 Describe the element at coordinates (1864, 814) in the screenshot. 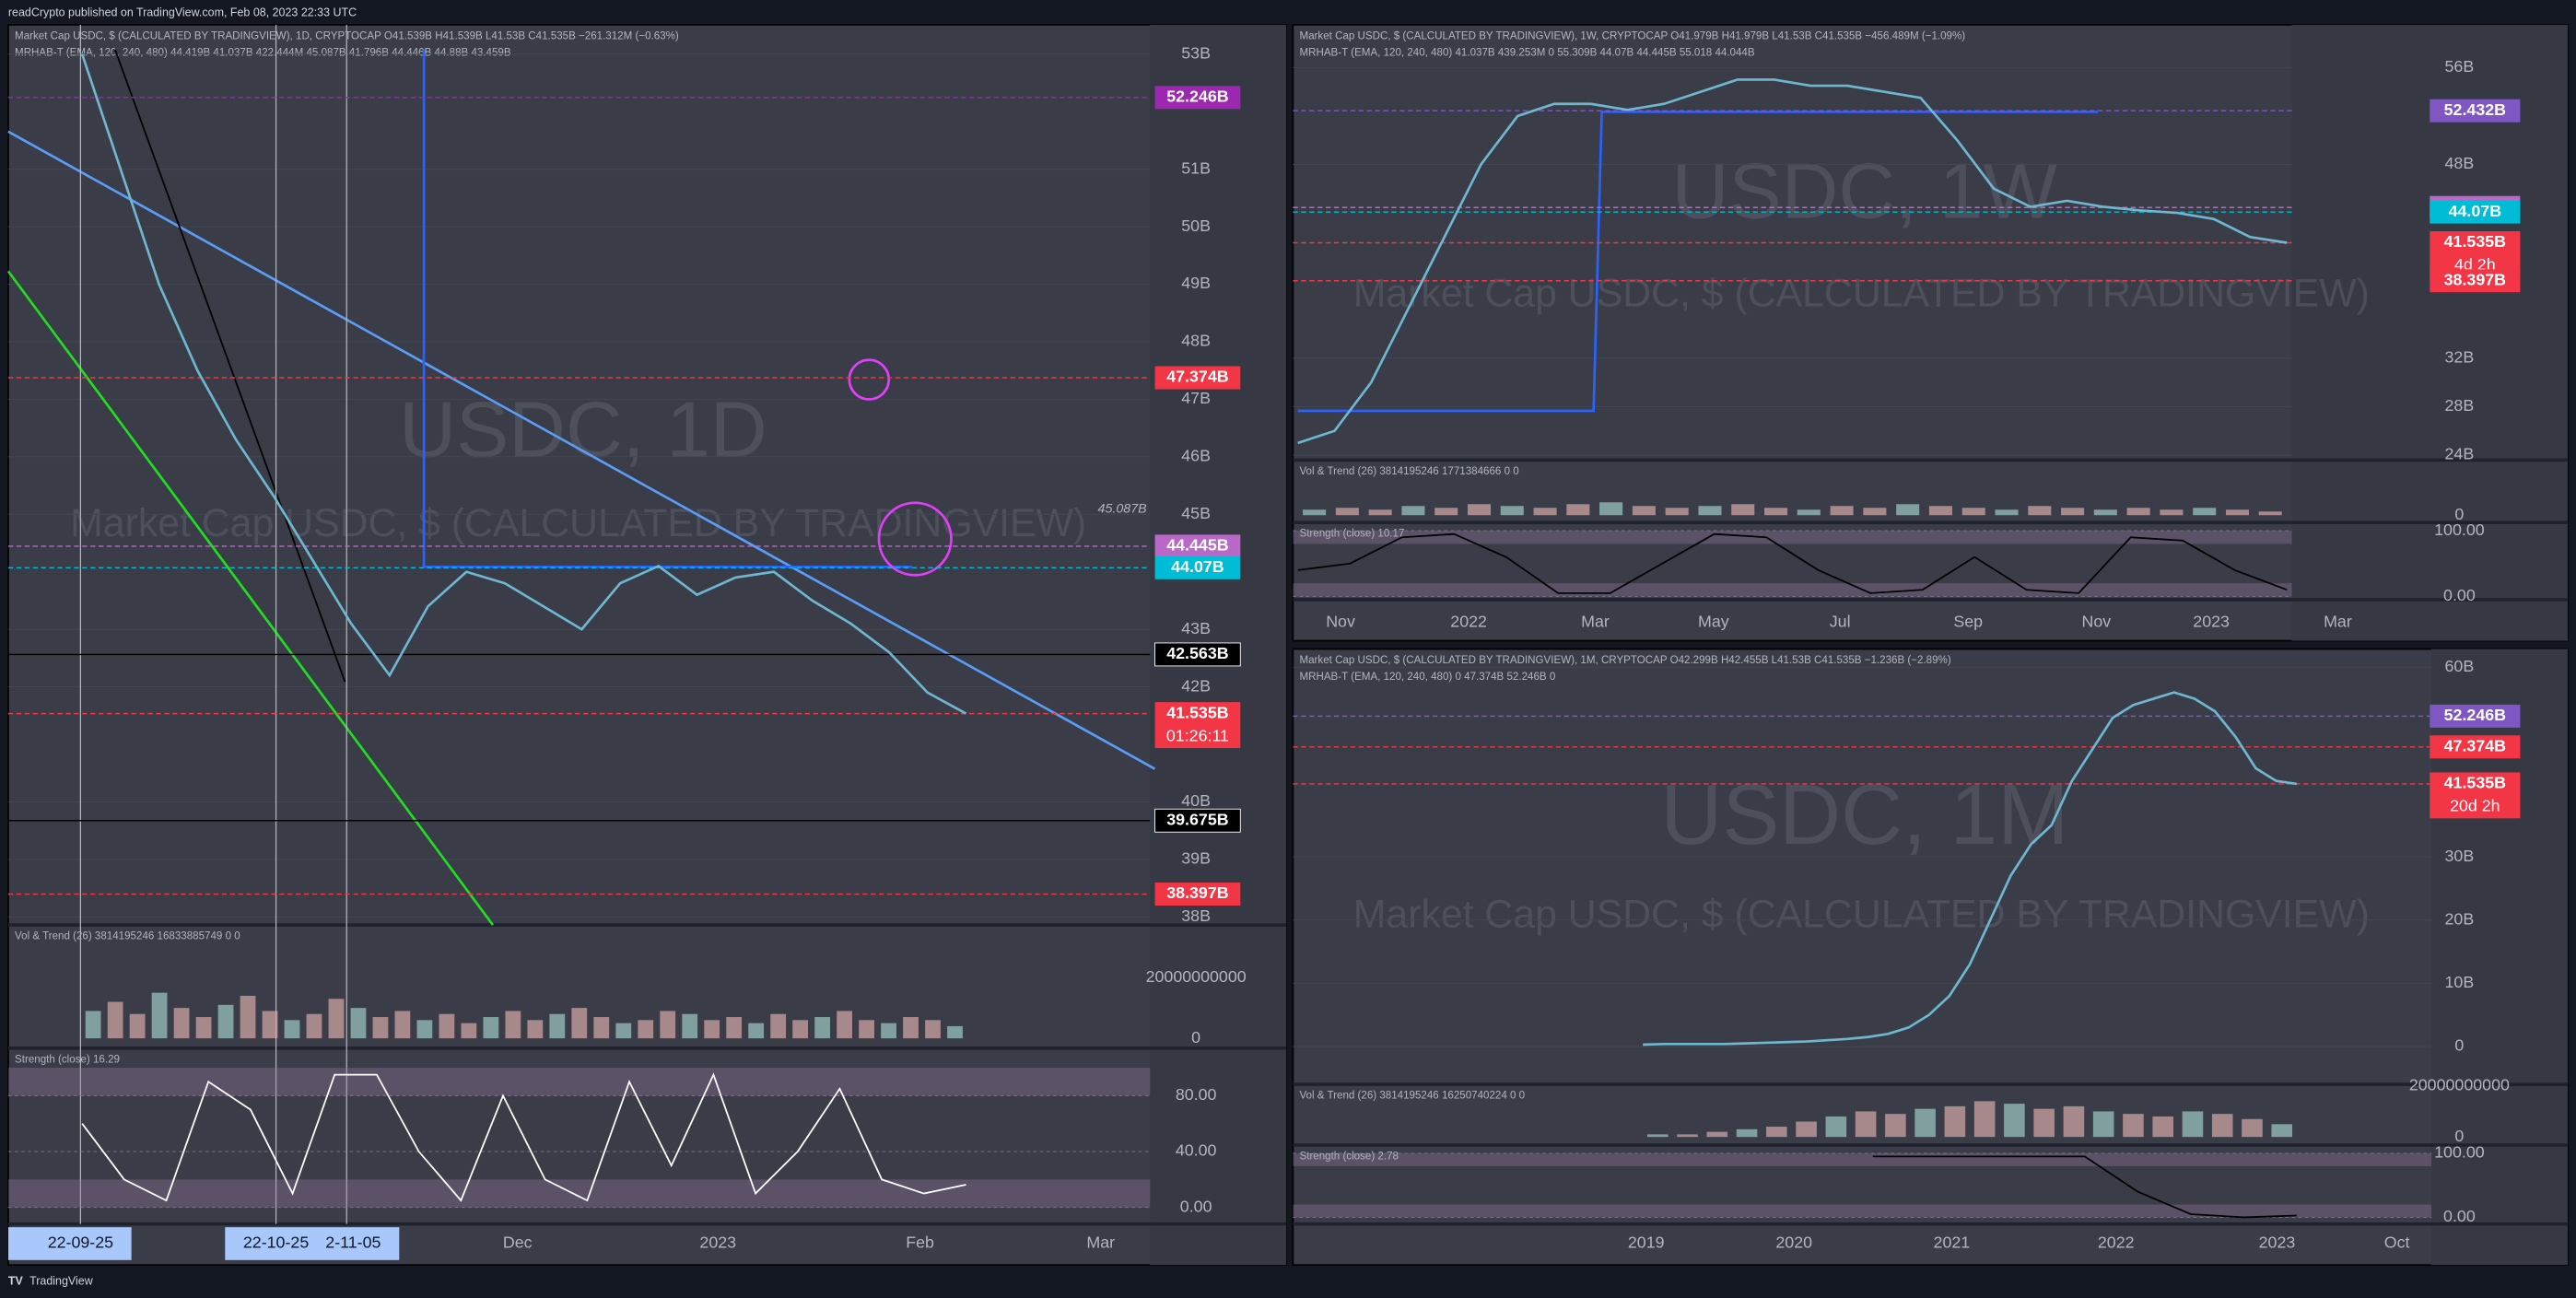

I see `watermark: USDC, 1M` at that location.